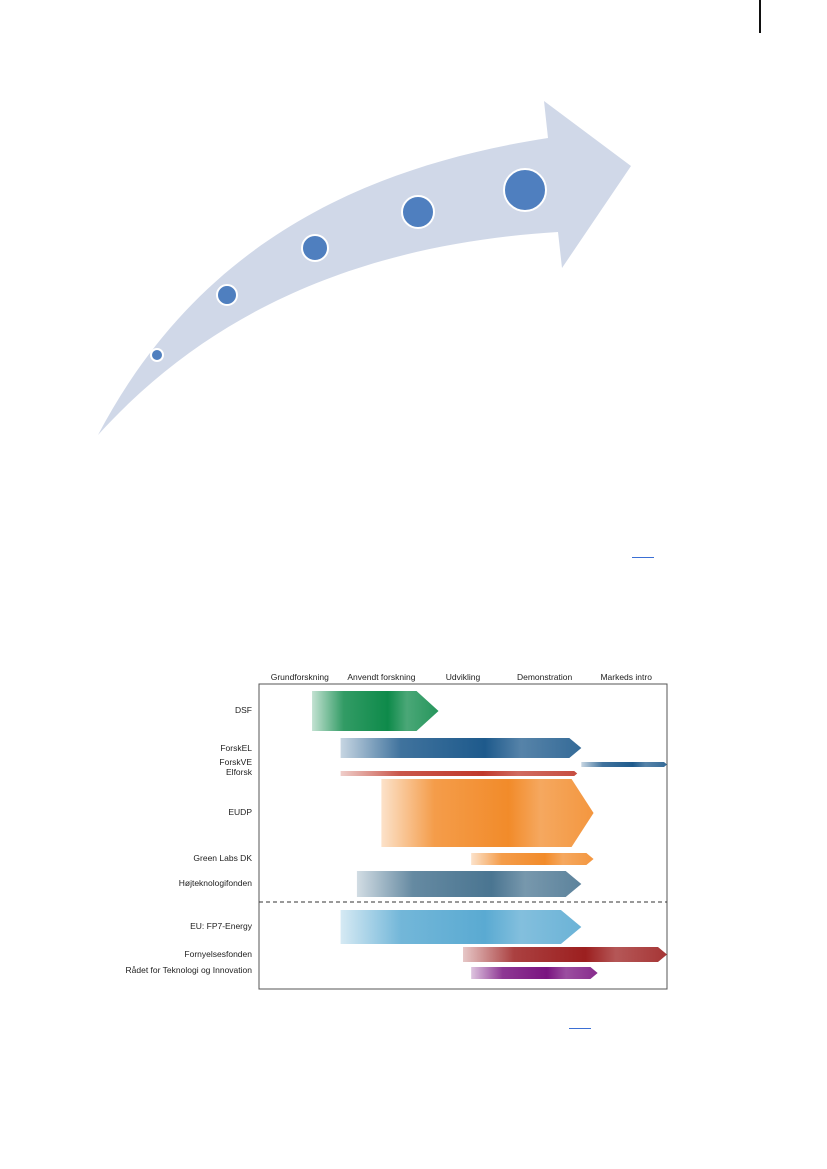 Image resolution: width=827 pixels, height=1169 pixels. What do you see at coordinates (221, 926) in the screenshot?
I see `program-label: EU: FP7-Energy` at bounding box center [221, 926].